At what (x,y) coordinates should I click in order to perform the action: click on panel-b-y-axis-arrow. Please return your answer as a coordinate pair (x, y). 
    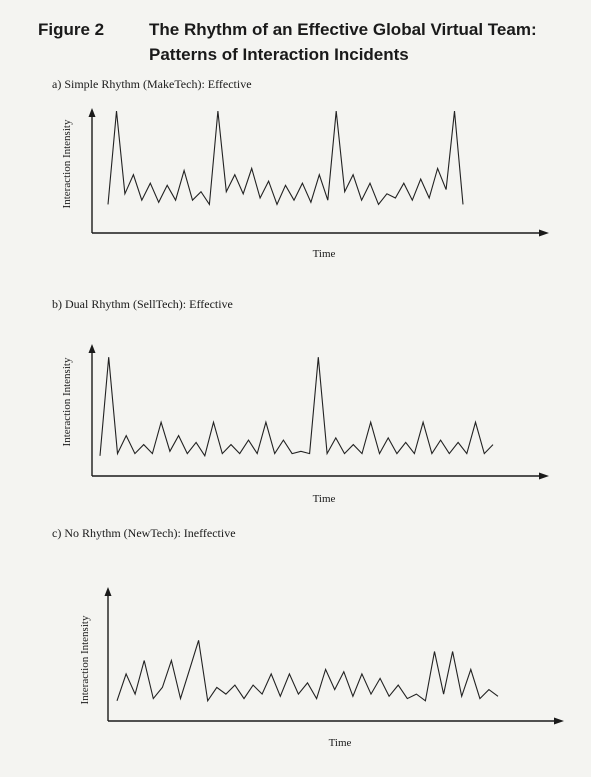
    Looking at the image, I should click on (92, 348).